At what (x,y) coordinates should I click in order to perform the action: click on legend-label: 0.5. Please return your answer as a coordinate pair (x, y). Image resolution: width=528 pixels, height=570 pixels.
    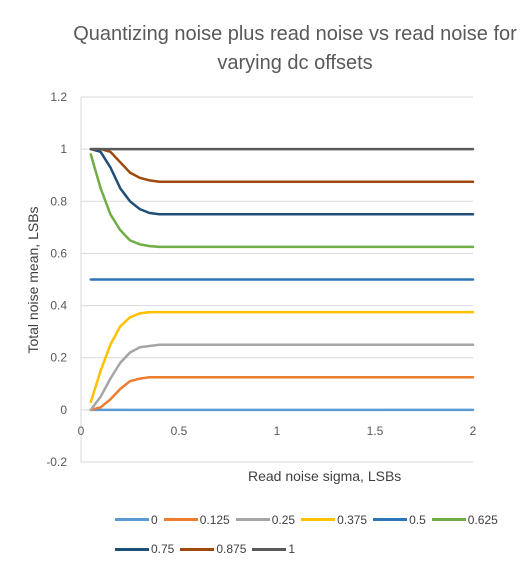
    Looking at the image, I should click on (417, 519).